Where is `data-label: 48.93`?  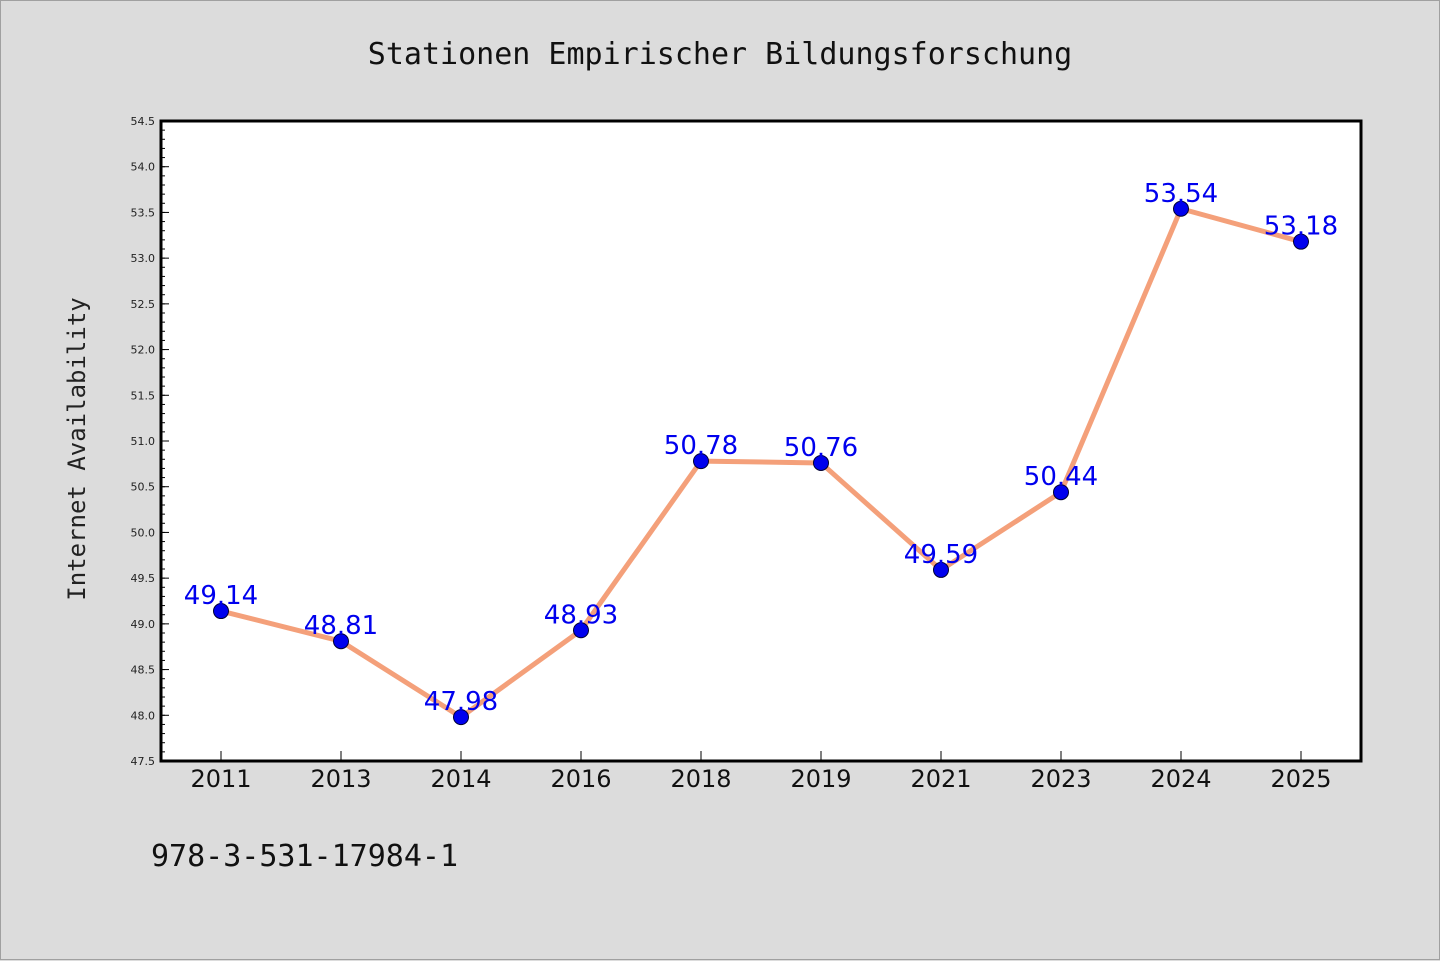
data-label: 48.93 is located at coordinates (581, 615).